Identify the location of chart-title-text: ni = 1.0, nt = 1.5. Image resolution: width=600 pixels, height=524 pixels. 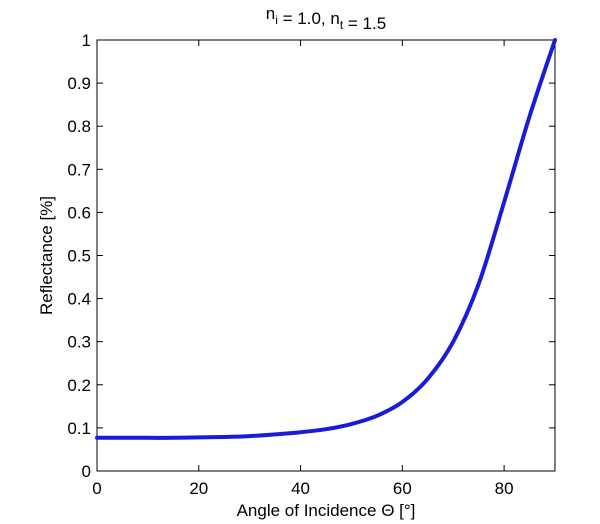
(326, 18).